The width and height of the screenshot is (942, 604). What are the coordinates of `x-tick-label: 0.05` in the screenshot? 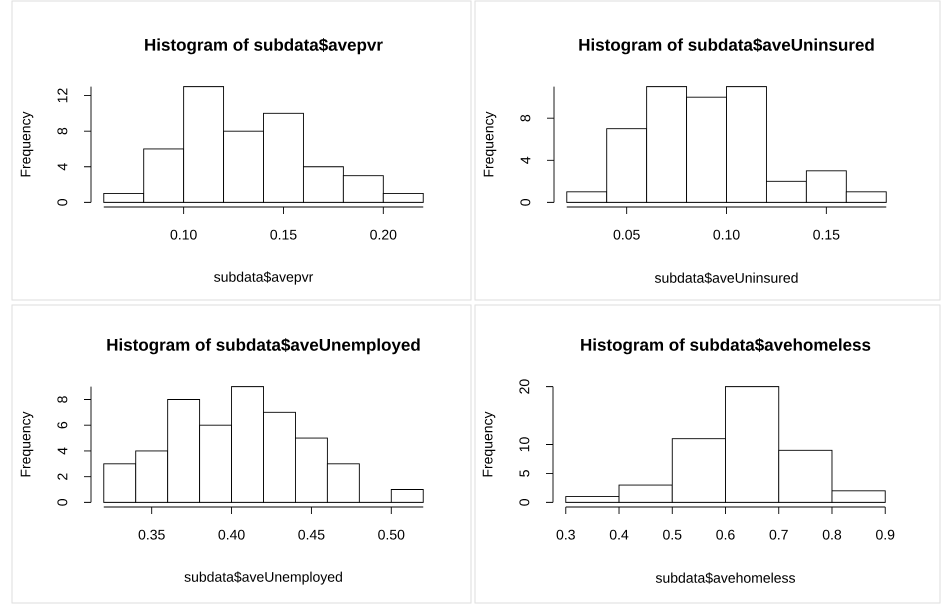 It's located at (627, 235).